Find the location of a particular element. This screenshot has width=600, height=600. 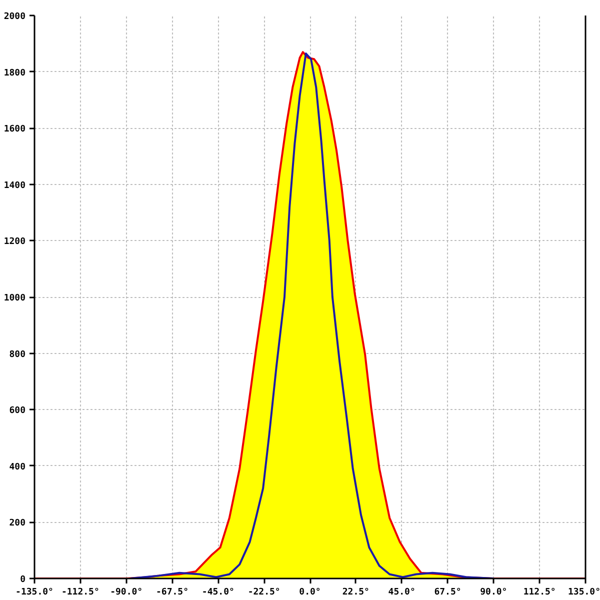

x-tick-label: -112.5° is located at coordinates (80, 593).